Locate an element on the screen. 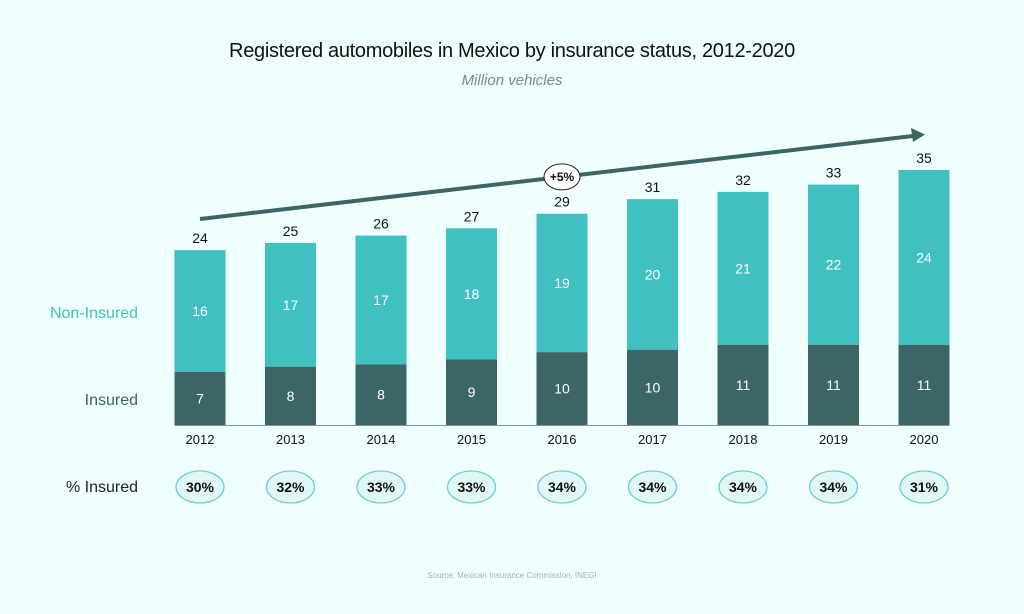 Image resolution: width=1024 pixels, height=614 pixels. pct-ellipse-2019 is located at coordinates (833, 487).